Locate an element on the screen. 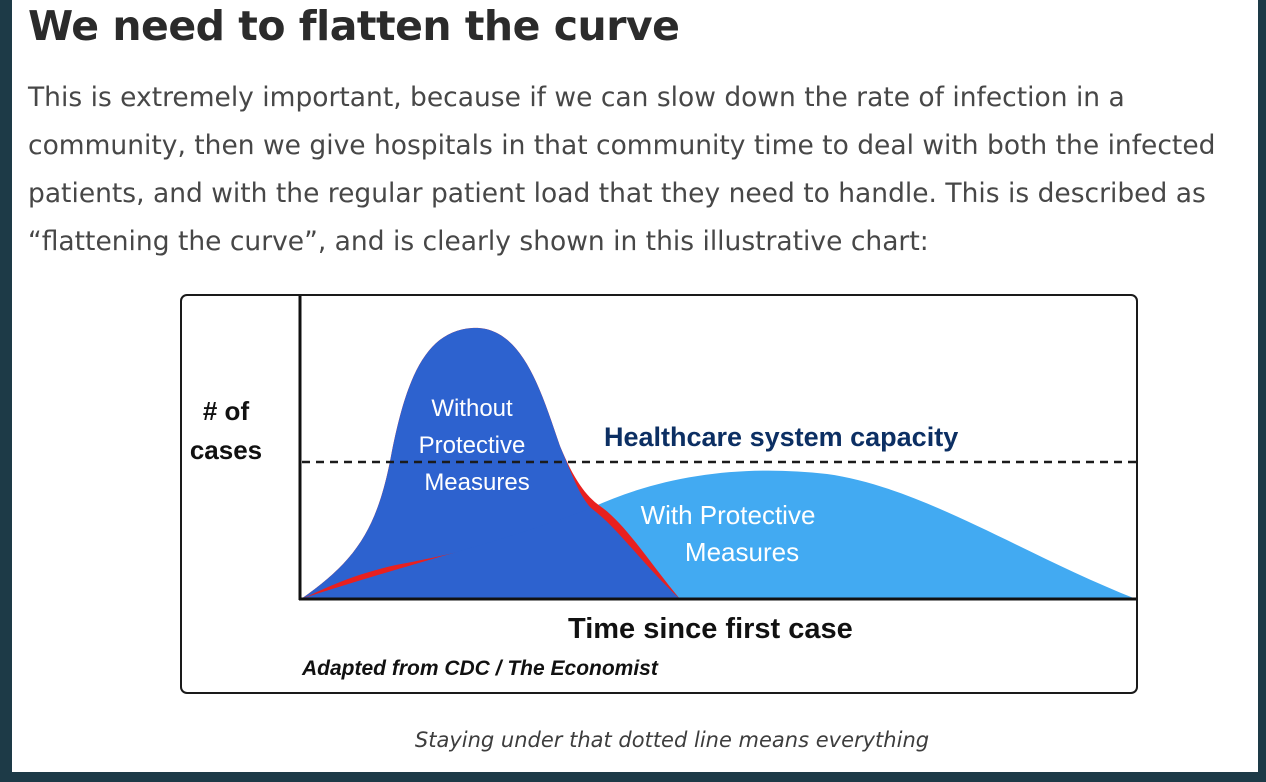 The image size is (1266, 782). capacity-label: Healthcare system capacity is located at coordinates (781, 437).